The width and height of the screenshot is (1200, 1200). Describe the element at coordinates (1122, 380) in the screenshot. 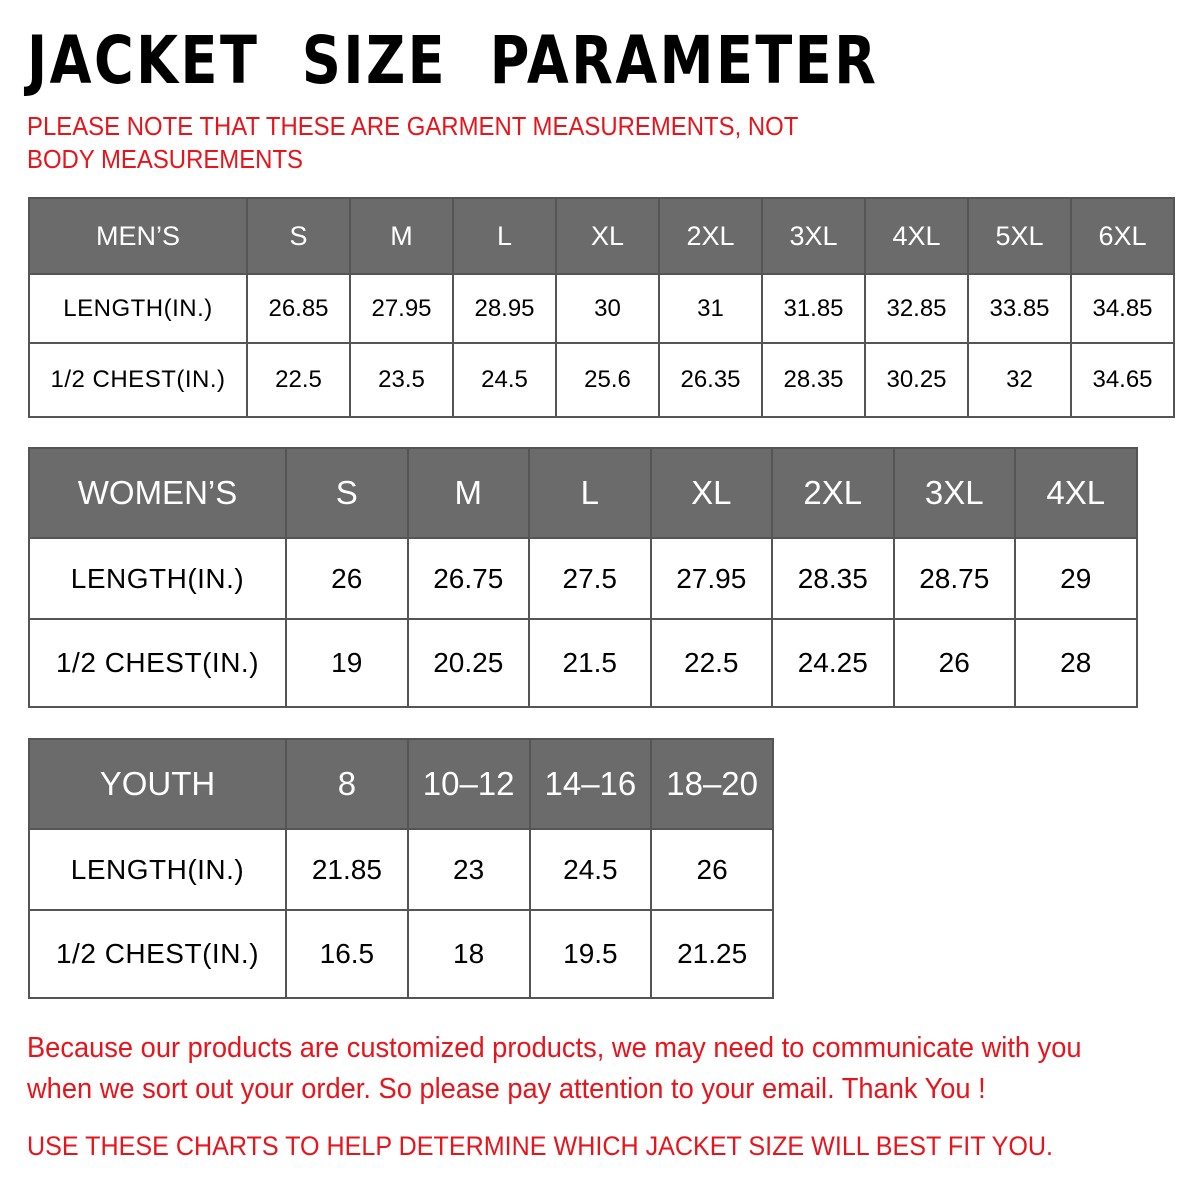

I see `measurement-cell: 34.65` at that location.